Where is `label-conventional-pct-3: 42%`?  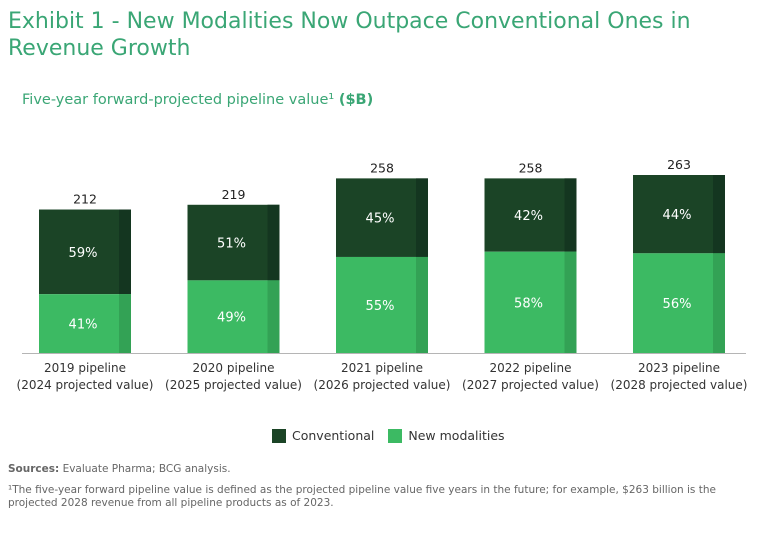
label-conventional-pct-3: 42% is located at coordinates (528, 216).